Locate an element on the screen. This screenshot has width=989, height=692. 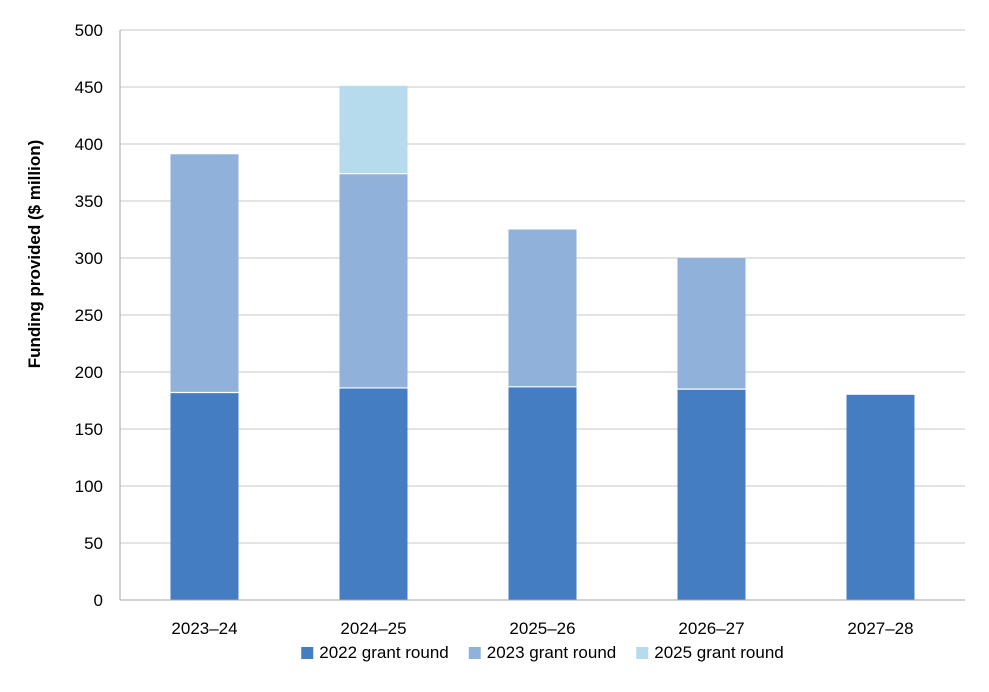
y-tick-label: 250 is located at coordinates (89, 315).